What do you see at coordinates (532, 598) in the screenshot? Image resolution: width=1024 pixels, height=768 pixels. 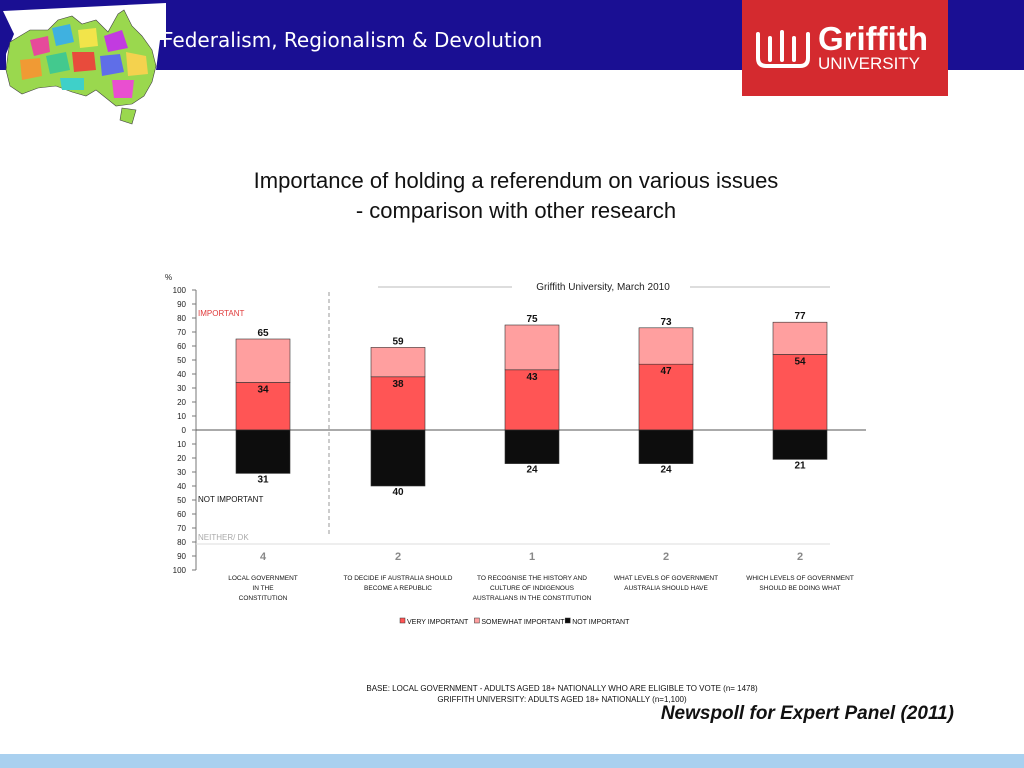 I see `category-label: AUSTRALIANS IN THE CONSTITUTION` at bounding box center [532, 598].